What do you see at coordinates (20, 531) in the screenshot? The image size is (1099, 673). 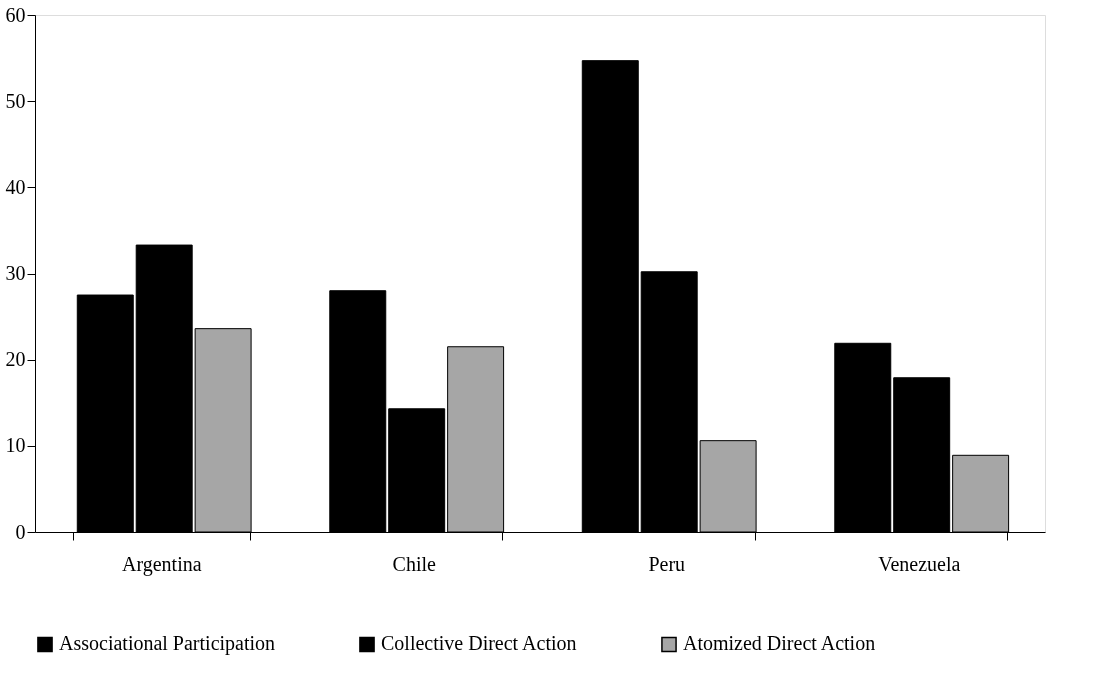 I see `y-tick-label: 0` at bounding box center [20, 531].